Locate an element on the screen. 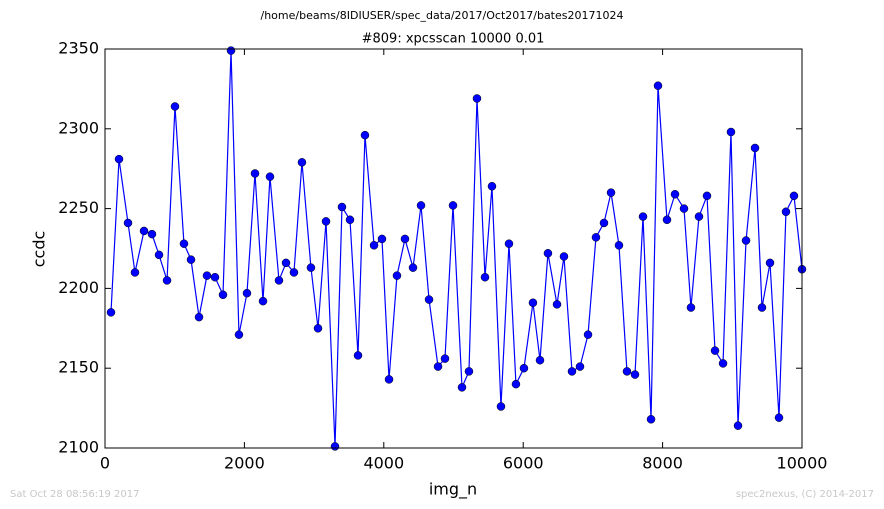 Image resolution: width=884 pixels, height=509 pixels. x-tick-label: 0 is located at coordinates (105, 463).